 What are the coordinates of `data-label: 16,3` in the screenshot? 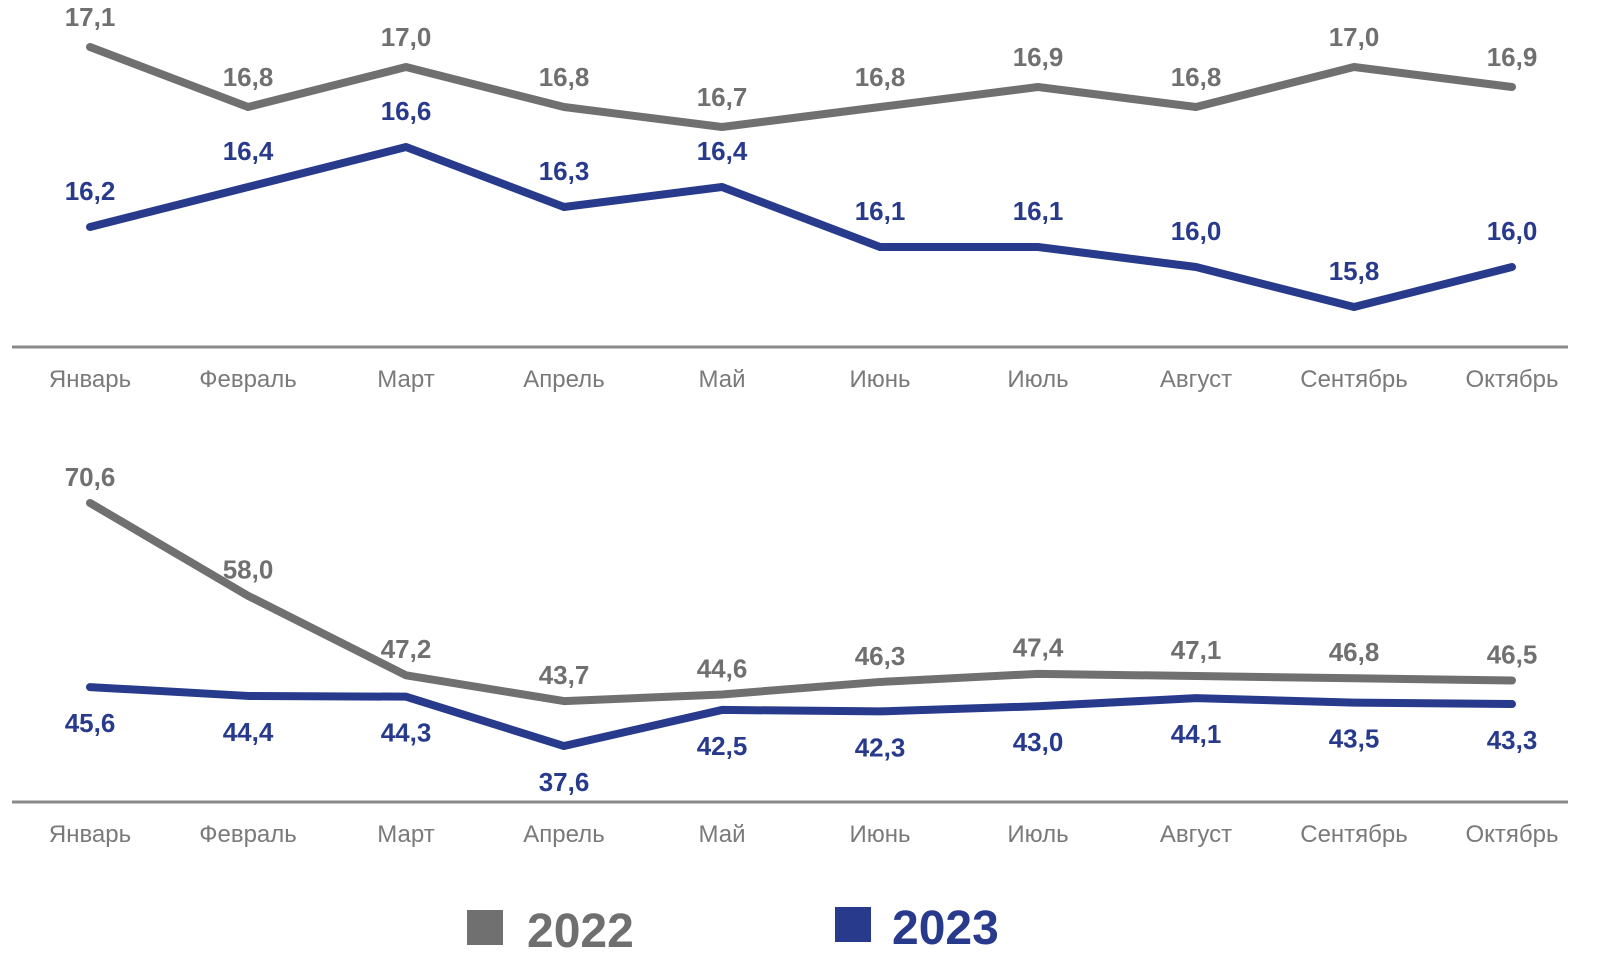 It's located at (564, 171).